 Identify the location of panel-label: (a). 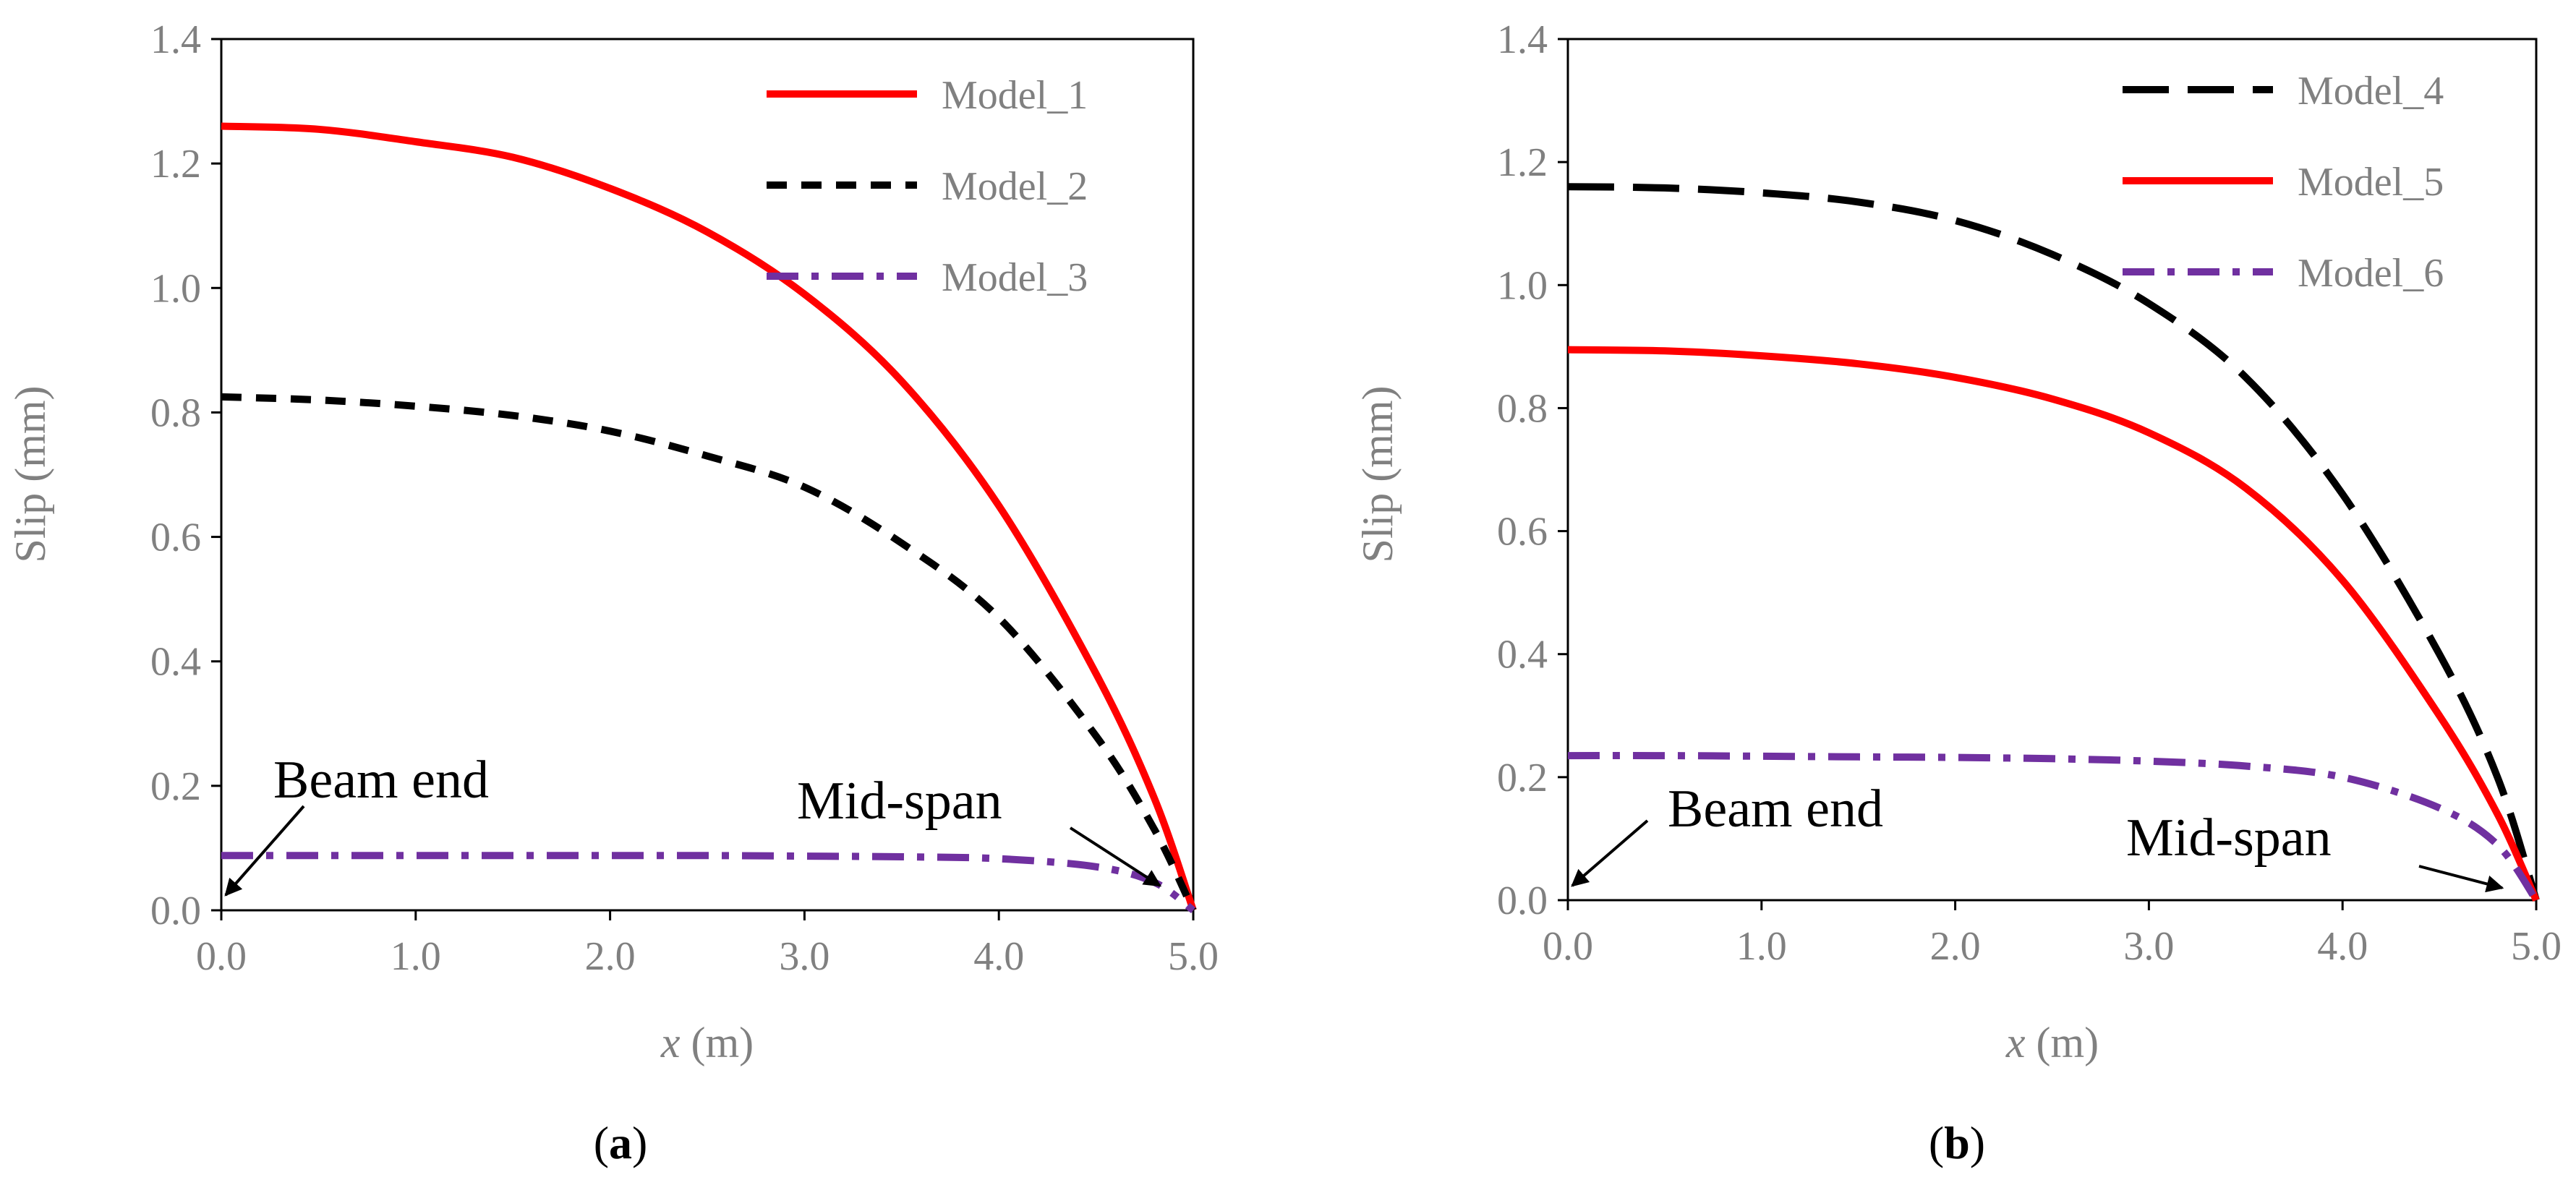
(621, 1142).